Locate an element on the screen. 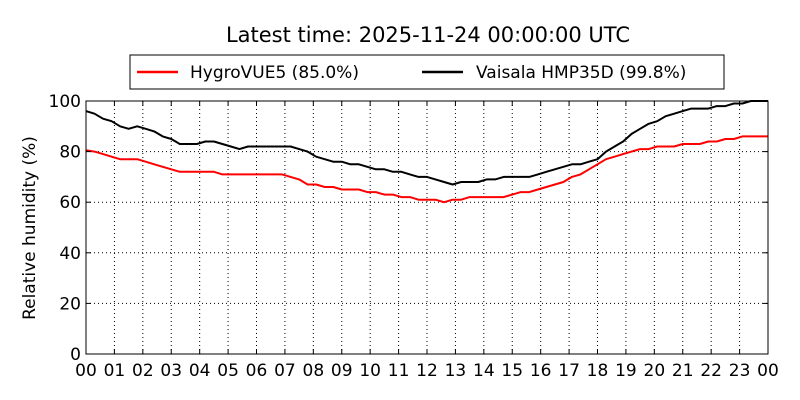  x-tick-label: 09 is located at coordinates (342, 371).